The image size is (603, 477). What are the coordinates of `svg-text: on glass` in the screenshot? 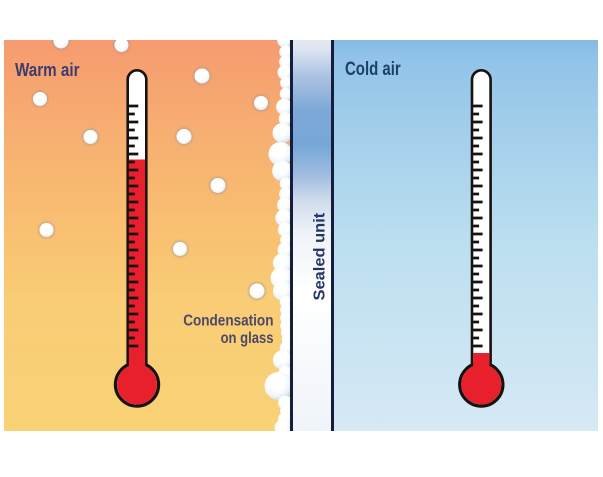 It's located at (247, 338).